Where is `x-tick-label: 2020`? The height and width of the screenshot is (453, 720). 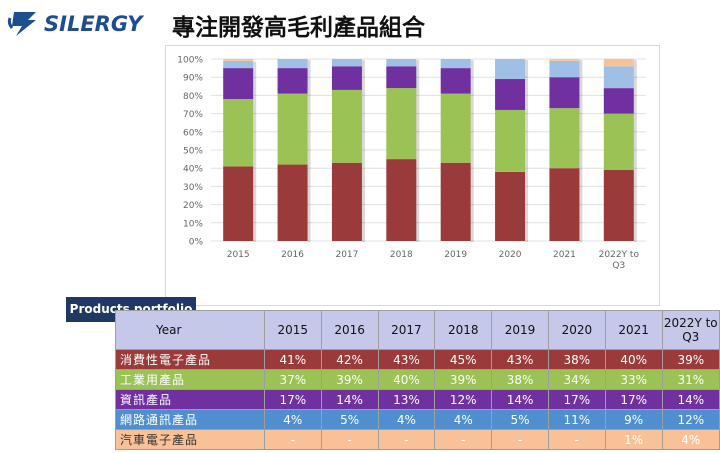 x-tick-label: 2020 is located at coordinates (510, 255).